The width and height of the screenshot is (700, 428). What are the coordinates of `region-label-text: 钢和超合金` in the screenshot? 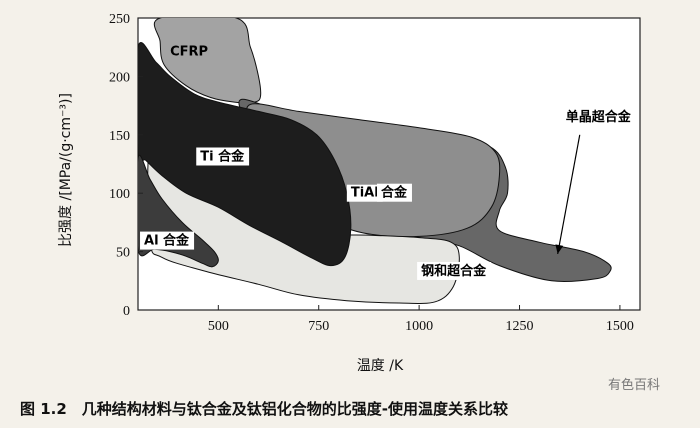 It's located at (454, 271).